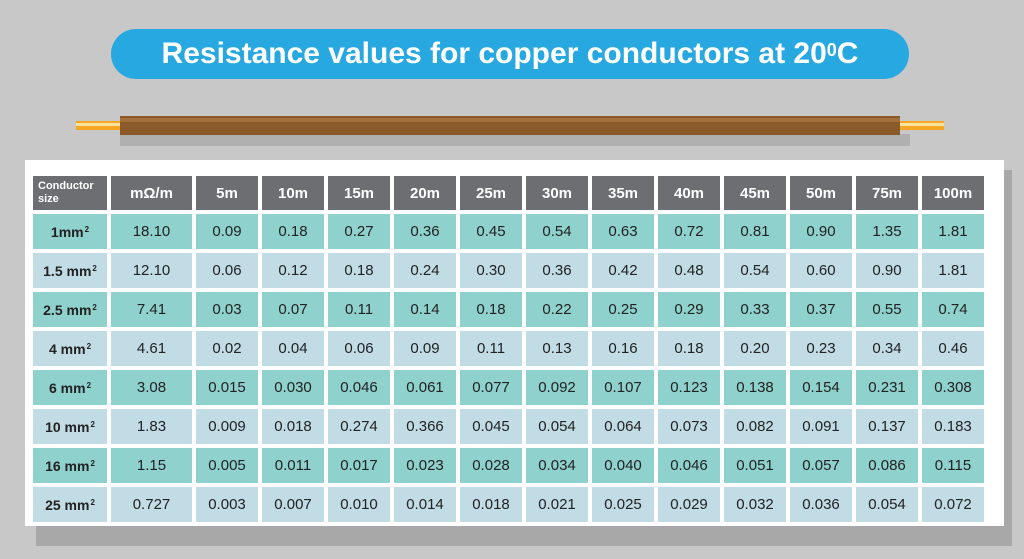 Image resolution: width=1024 pixels, height=559 pixels. Describe the element at coordinates (623, 387) in the screenshot. I see `table-cell: 0.107` at that location.